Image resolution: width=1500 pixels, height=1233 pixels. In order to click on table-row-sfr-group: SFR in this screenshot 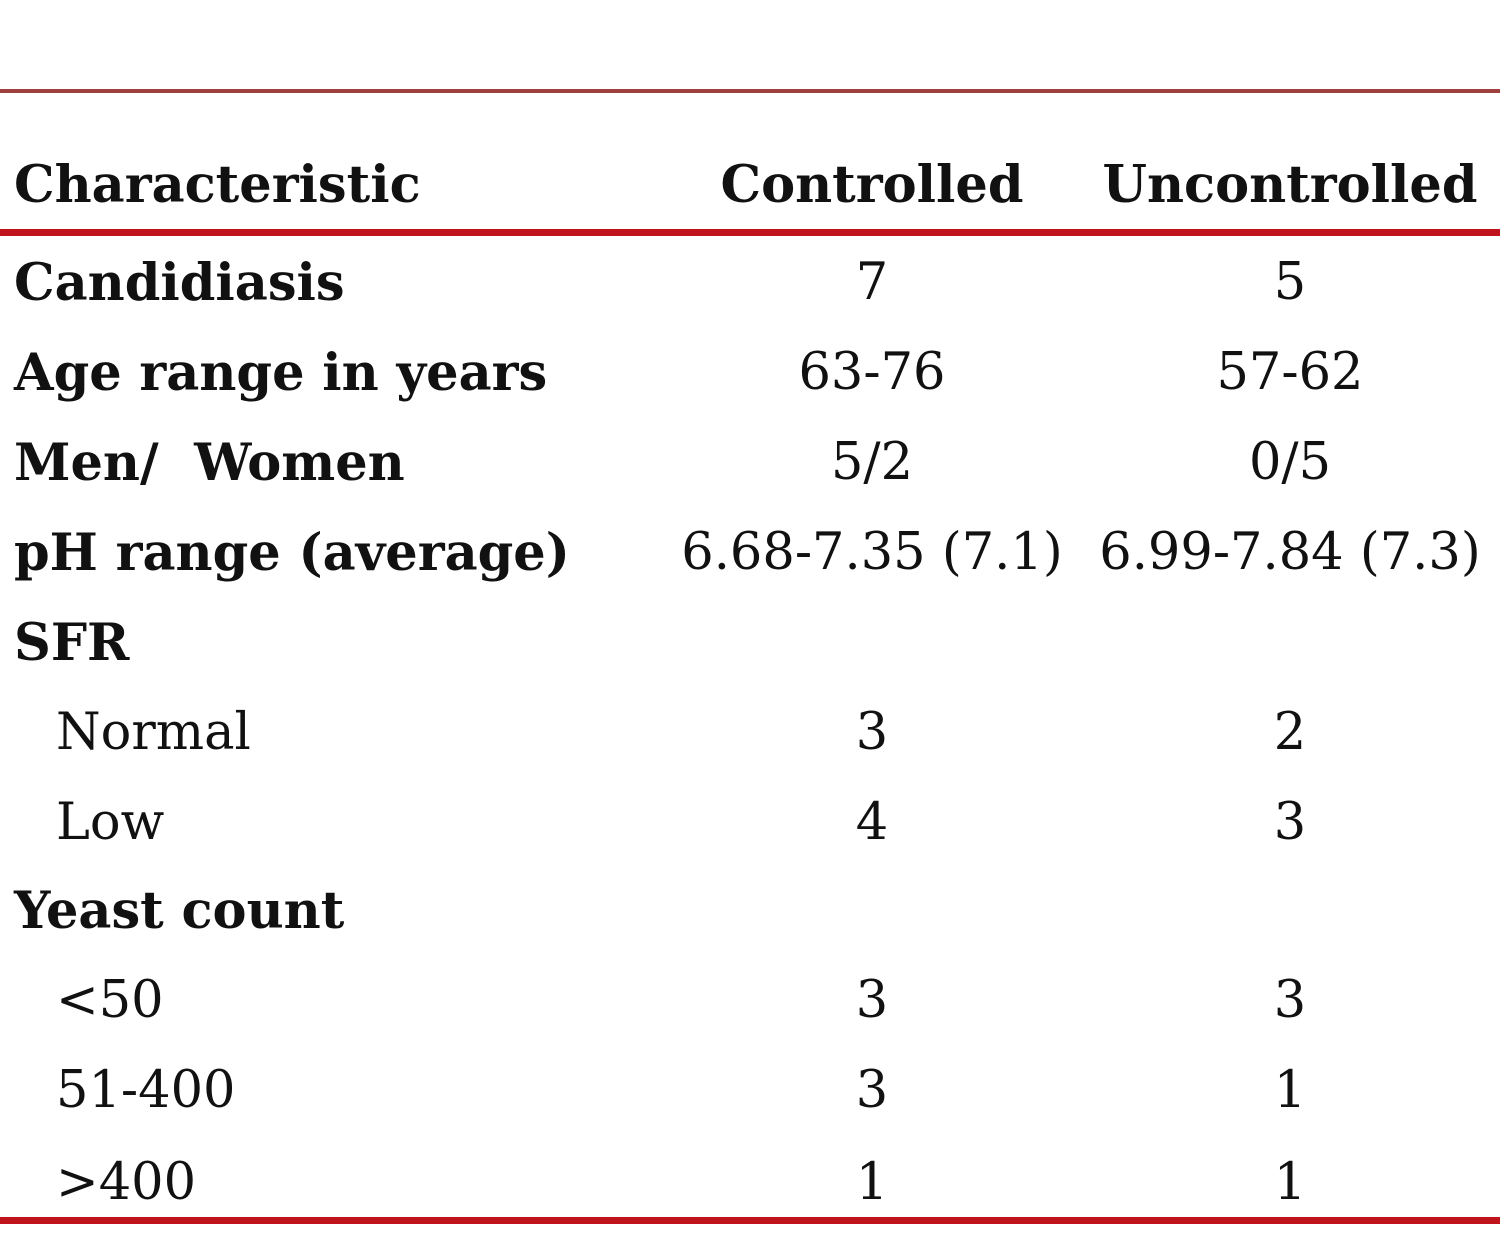, I will do `click(750, 643)`.